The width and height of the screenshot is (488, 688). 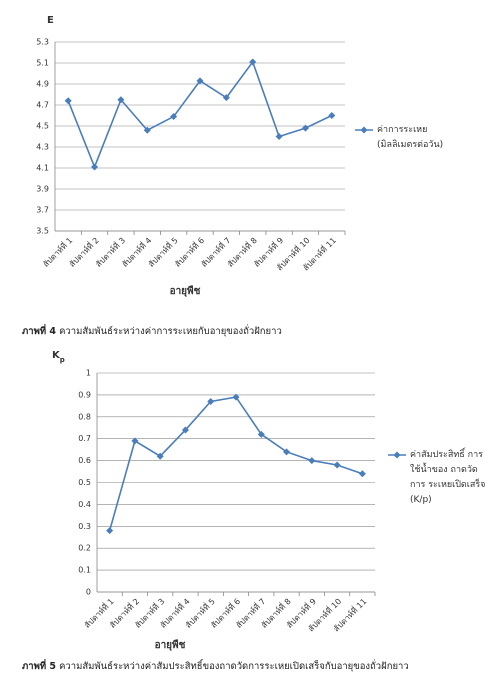 I want to click on y-tick-label: 0.8, so click(x=84, y=416).